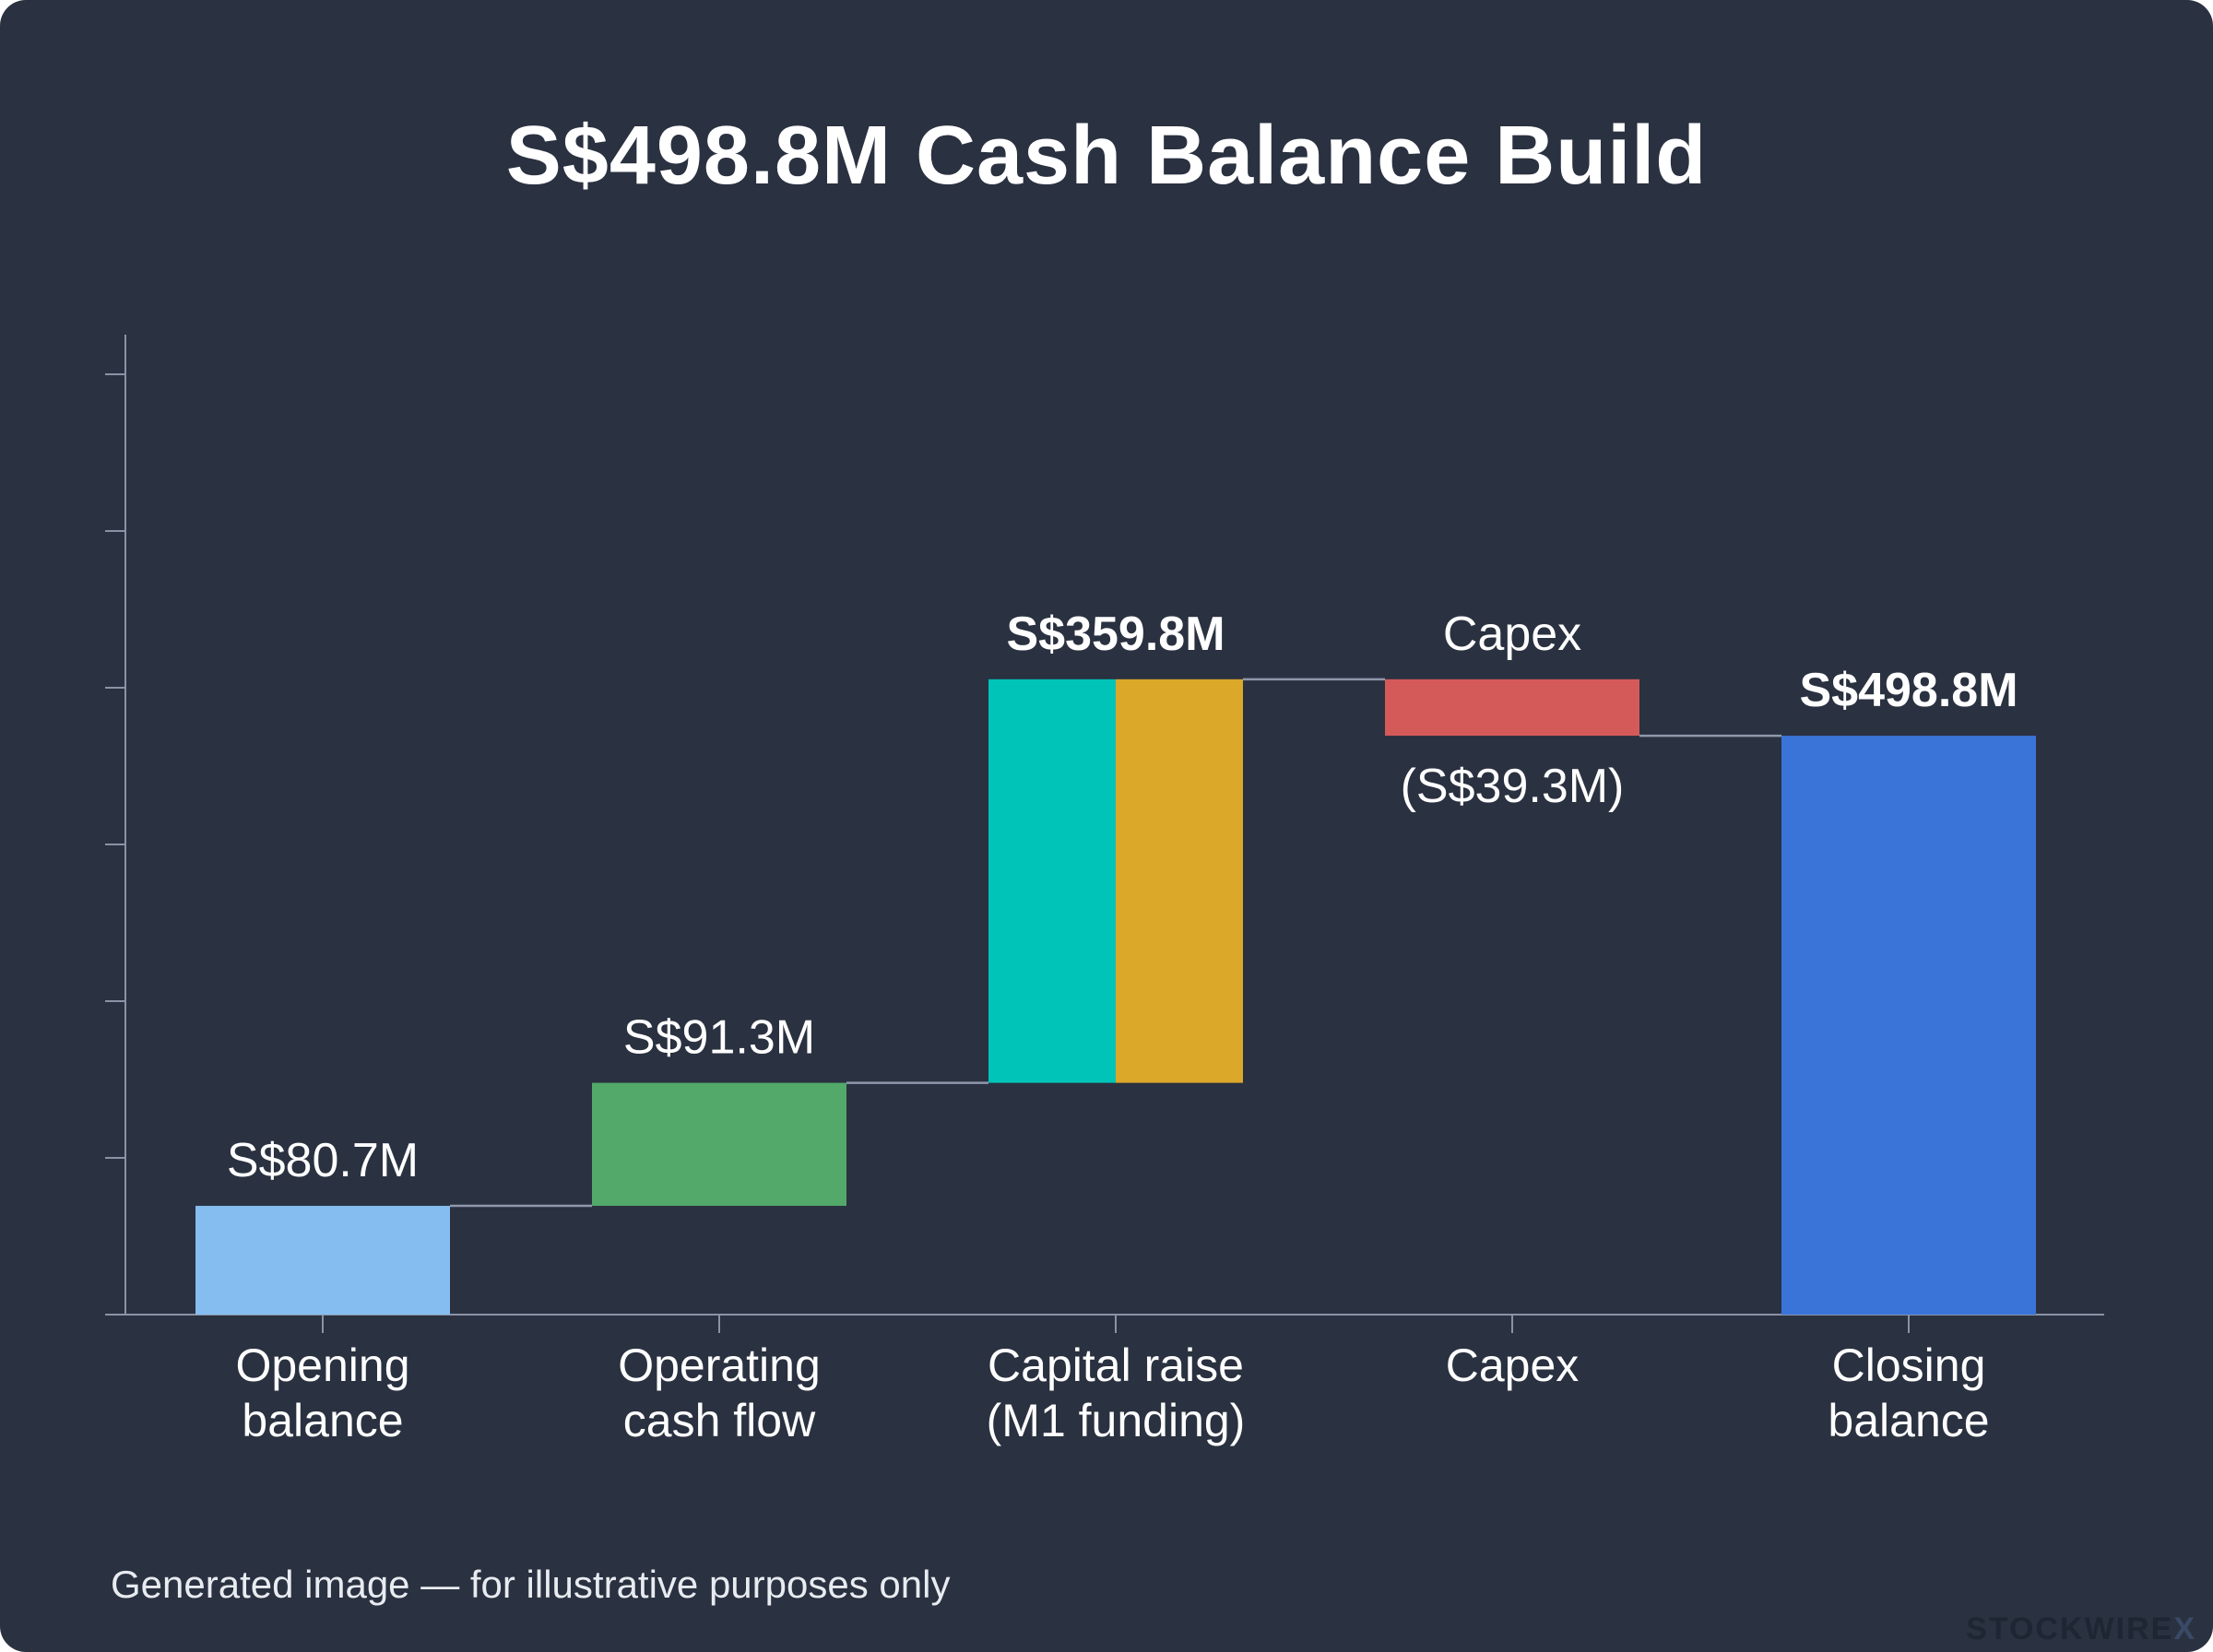 This screenshot has height=1652, width=2213. What do you see at coordinates (1909, 1025) in the screenshot?
I see `bar-closing-balance` at bounding box center [1909, 1025].